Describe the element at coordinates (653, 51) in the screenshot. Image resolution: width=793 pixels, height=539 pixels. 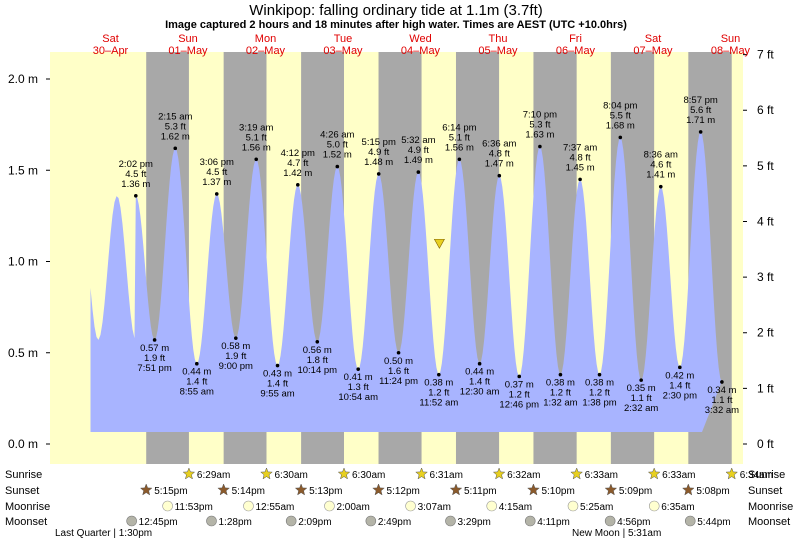
I see `day-date-label: 07–May` at that location.